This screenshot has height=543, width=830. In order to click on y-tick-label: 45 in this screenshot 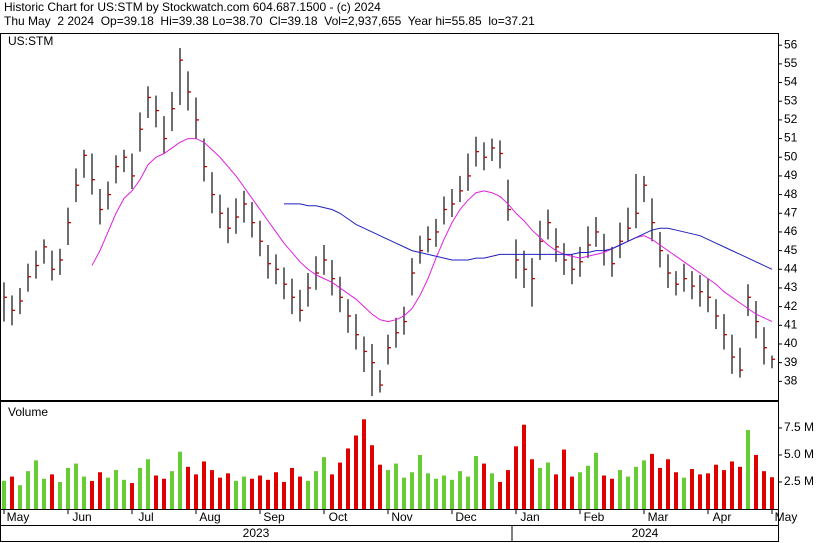, I will do `click(791, 250)`.